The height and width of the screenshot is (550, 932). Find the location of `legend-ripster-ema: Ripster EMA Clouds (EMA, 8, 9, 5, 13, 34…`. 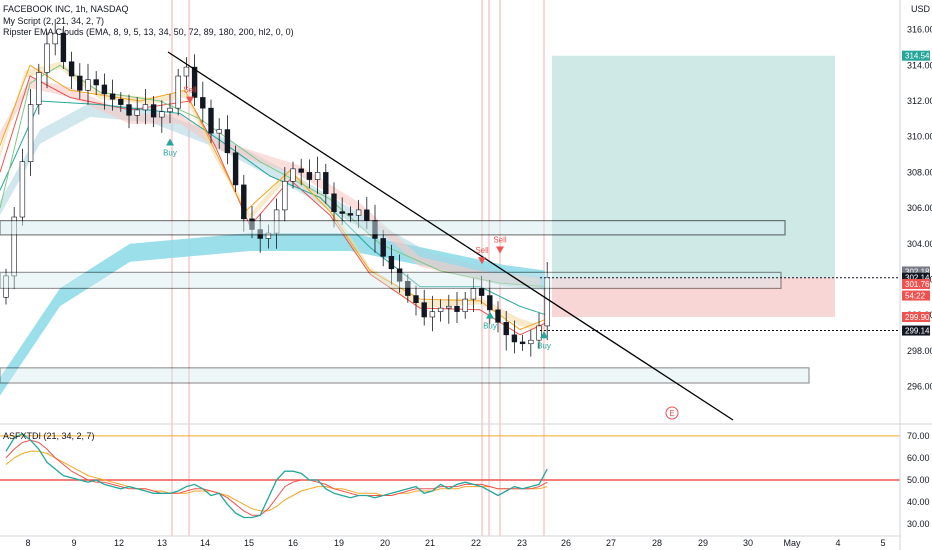

legend-ripster-ema: Ripster EMA Clouds (EMA, 8, 9, 5, 13, 34… is located at coordinates (148, 32).